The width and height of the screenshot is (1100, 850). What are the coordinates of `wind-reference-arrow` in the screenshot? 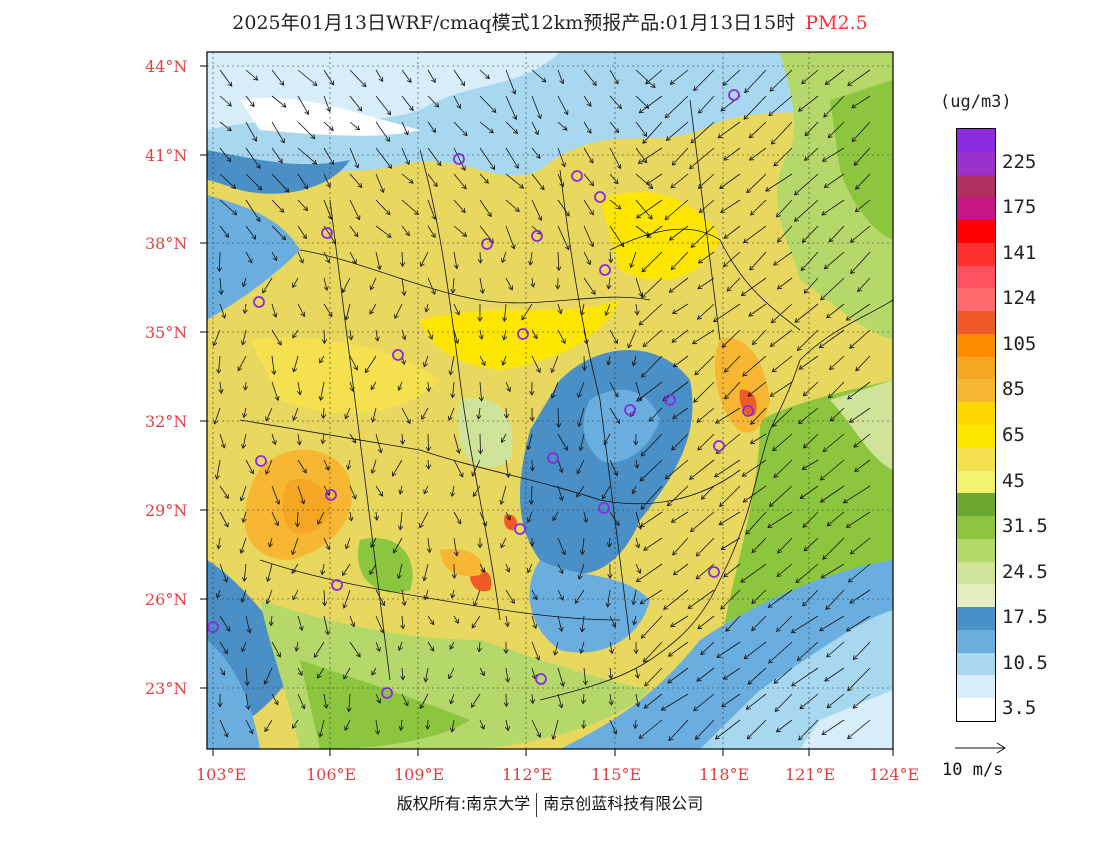 It's located at (980, 748).